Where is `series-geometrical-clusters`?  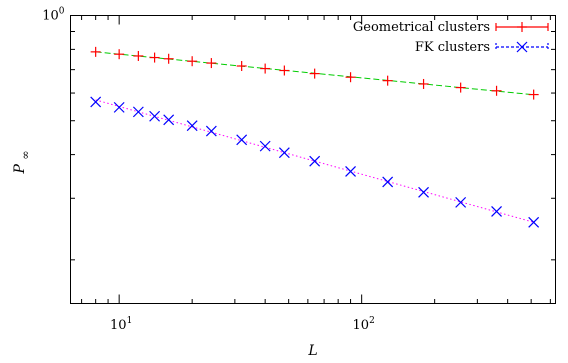 series-geometrical-clusters is located at coordinates (314, 73).